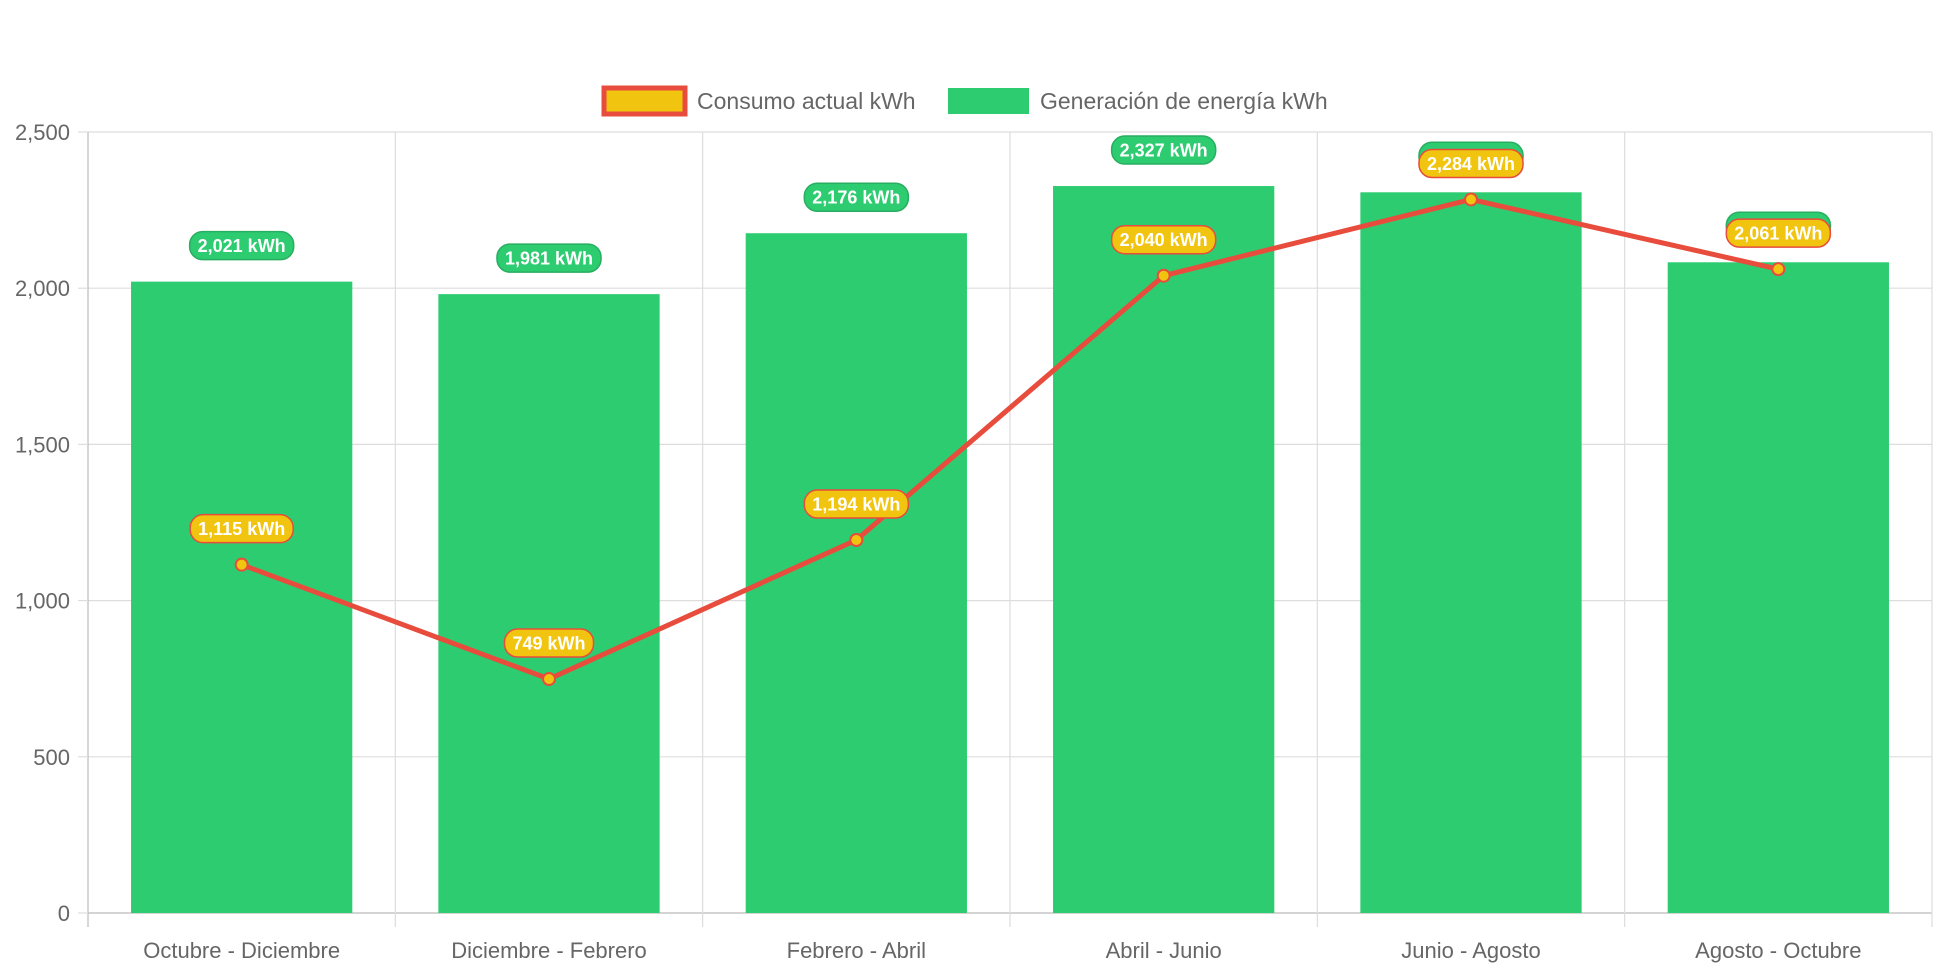 This screenshot has height=970, width=1942. What do you see at coordinates (42, 601) in the screenshot?
I see `y-tick-label: 1,000` at bounding box center [42, 601].